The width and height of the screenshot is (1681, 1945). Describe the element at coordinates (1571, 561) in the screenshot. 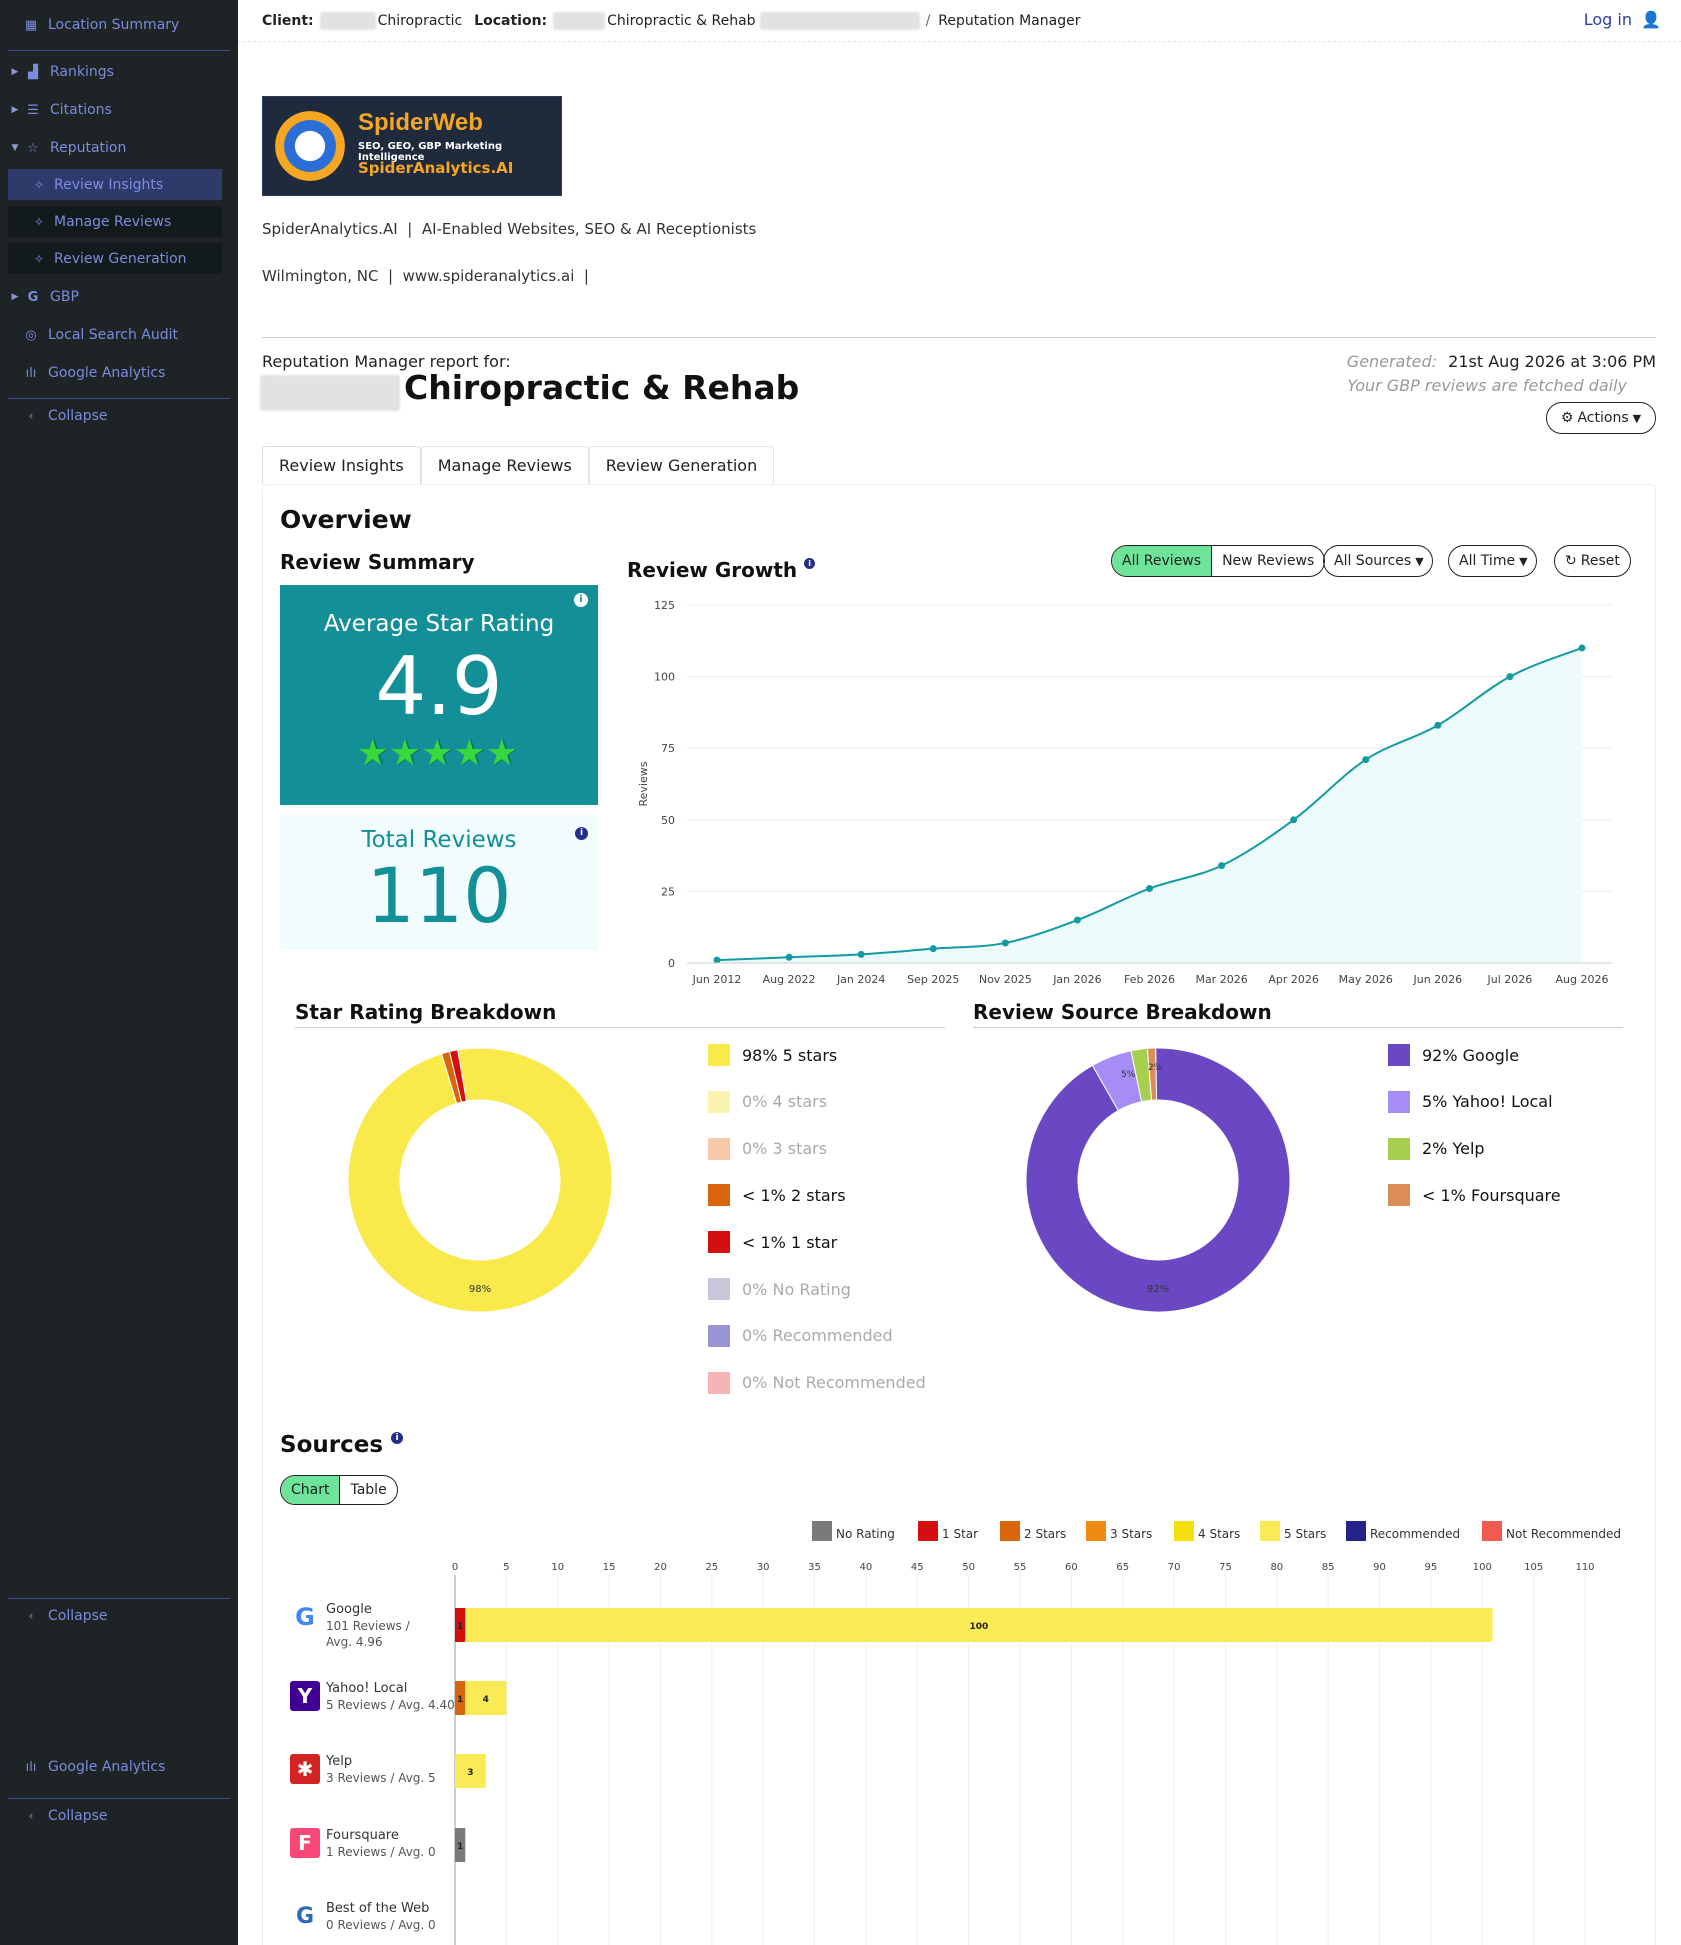

I see `refresh-icon: ↻` at that location.